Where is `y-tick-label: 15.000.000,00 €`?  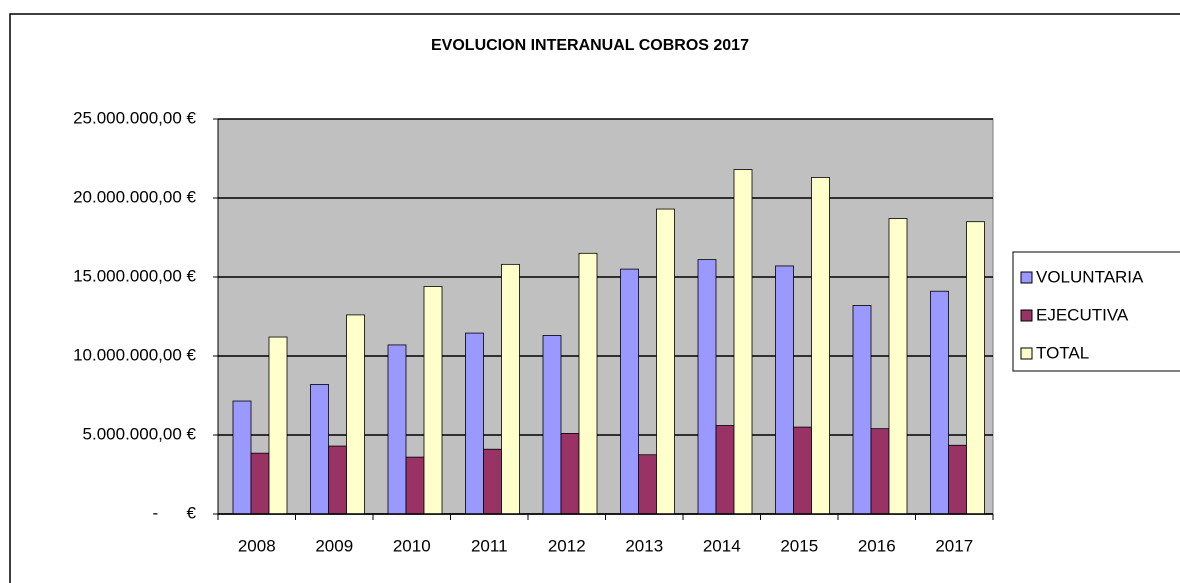 y-tick-label: 15.000.000,00 € is located at coordinates (134, 275).